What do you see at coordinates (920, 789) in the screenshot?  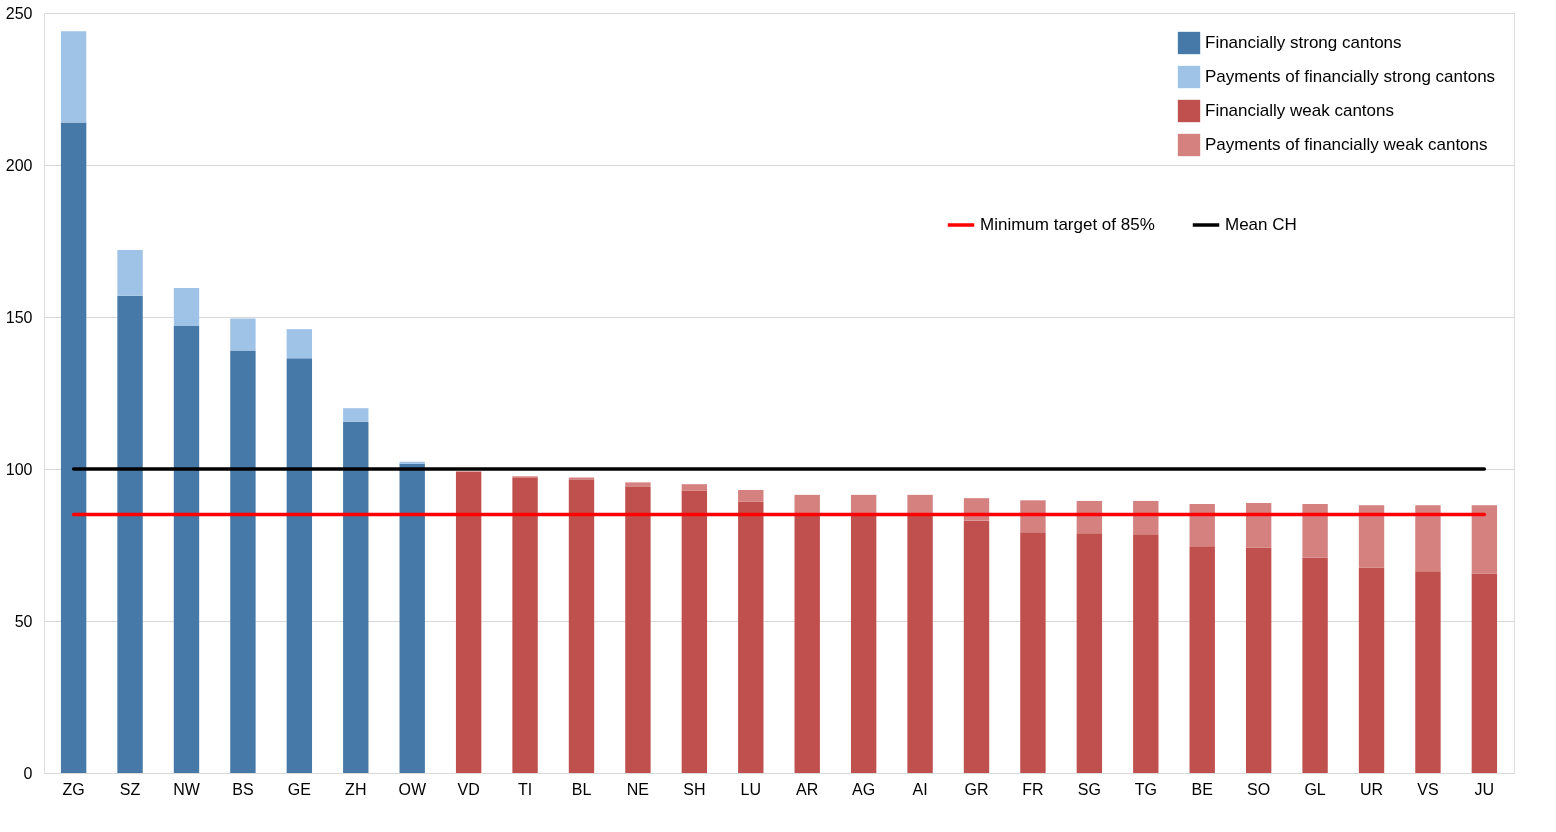 I see `x-tick-label: AI` at bounding box center [920, 789].